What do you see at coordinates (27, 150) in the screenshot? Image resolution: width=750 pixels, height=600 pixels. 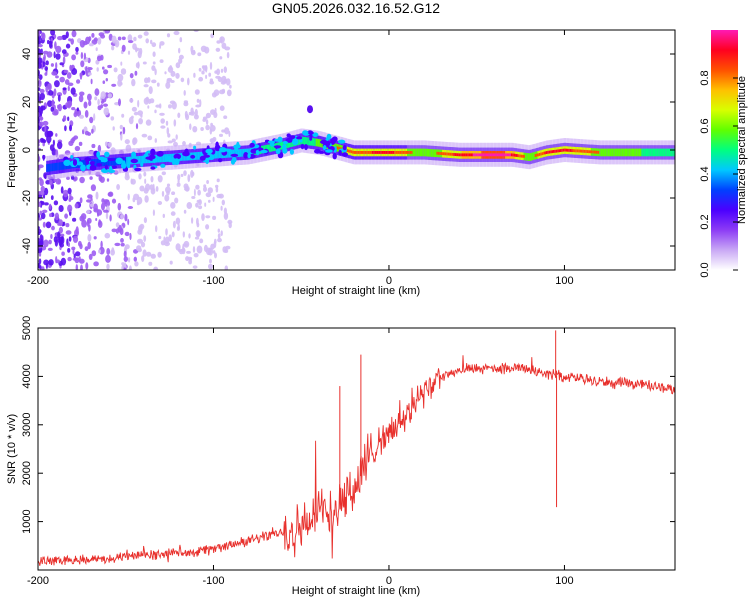 I see `y-tick-label: 0` at bounding box center [27, 150].